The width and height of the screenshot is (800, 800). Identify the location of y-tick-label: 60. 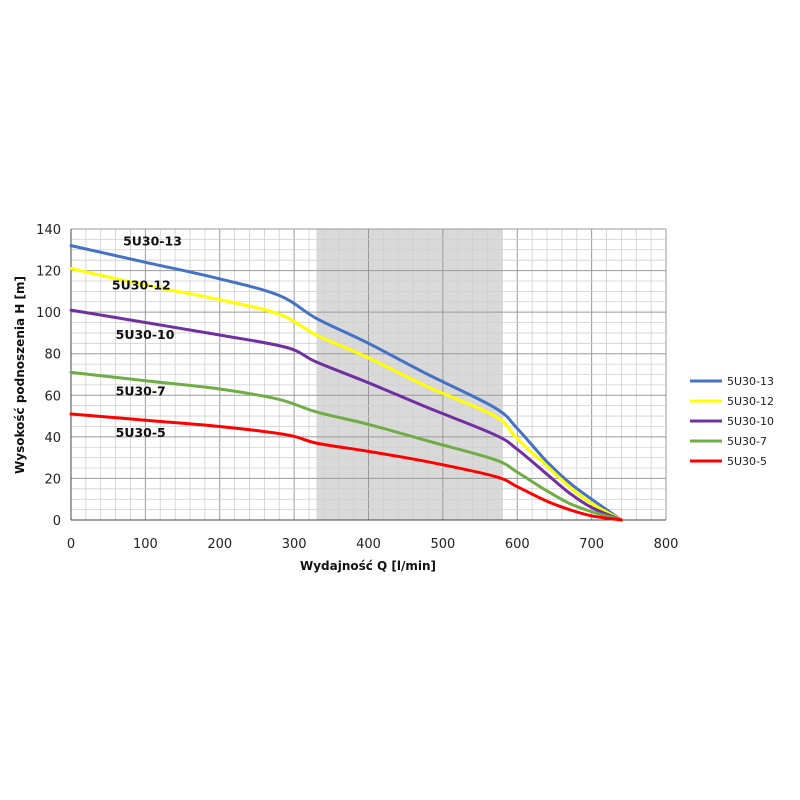
(52, 396).